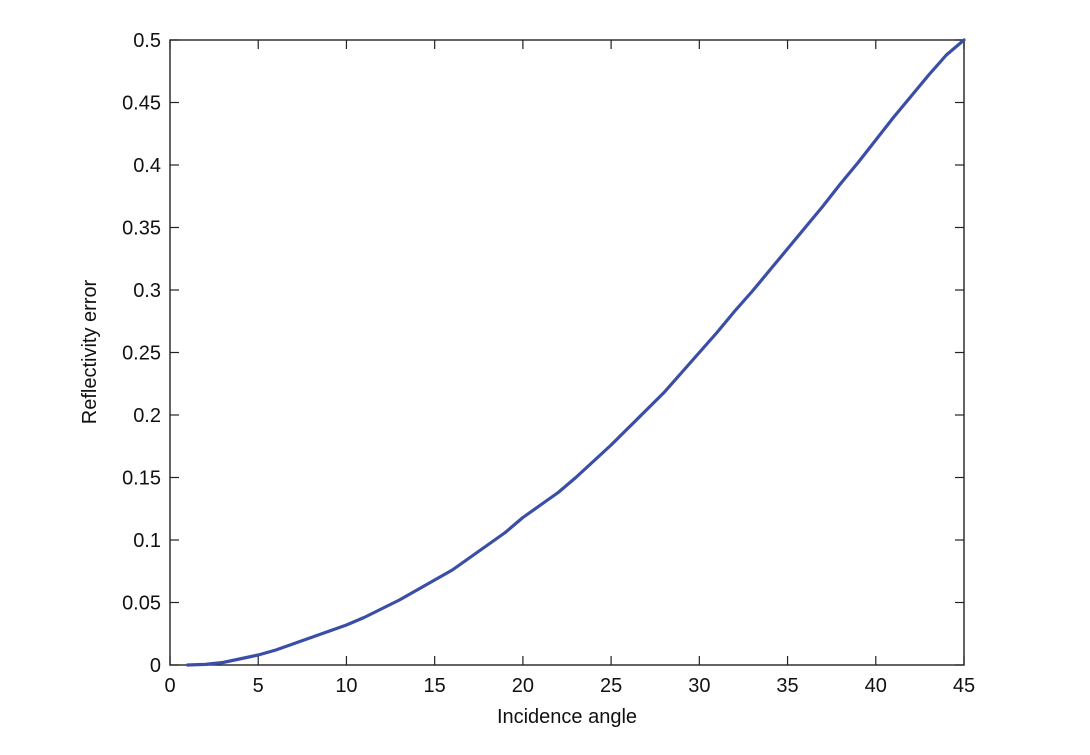 This screenshot has width=1090, height=755. What do you see at coordinates (147, 41) in the screenshot?
I see `y-tick-label: 0.5` at bounding box center [147, 41].